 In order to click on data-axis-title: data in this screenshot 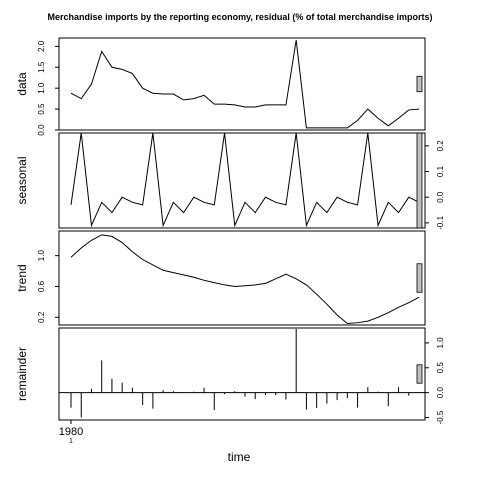, I will do `click(22, 84)`.